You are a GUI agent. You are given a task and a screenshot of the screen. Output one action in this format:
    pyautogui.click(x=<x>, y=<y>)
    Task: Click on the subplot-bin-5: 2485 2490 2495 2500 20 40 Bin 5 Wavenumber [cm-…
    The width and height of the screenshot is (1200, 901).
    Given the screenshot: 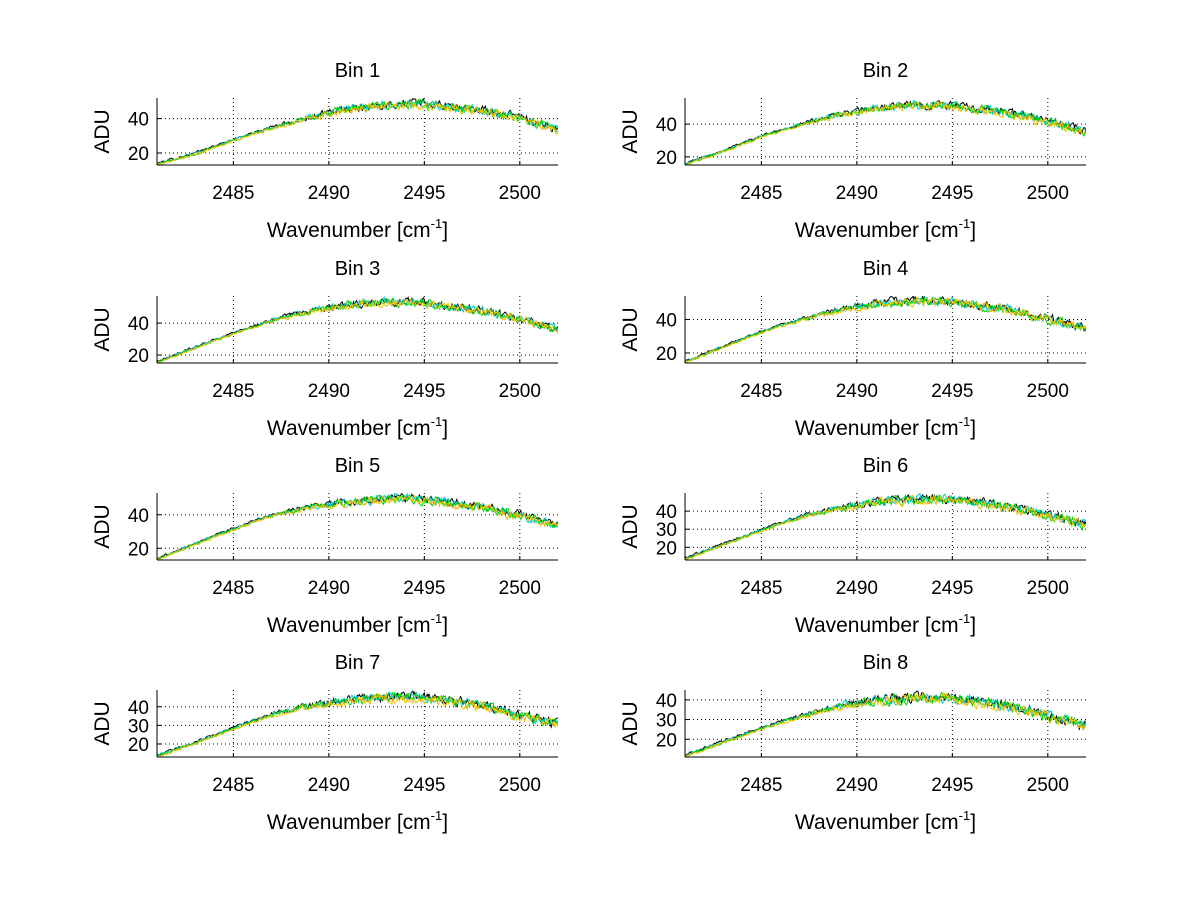 What is the action you would take?
    pyautogui.click(x=324, y=546)
    